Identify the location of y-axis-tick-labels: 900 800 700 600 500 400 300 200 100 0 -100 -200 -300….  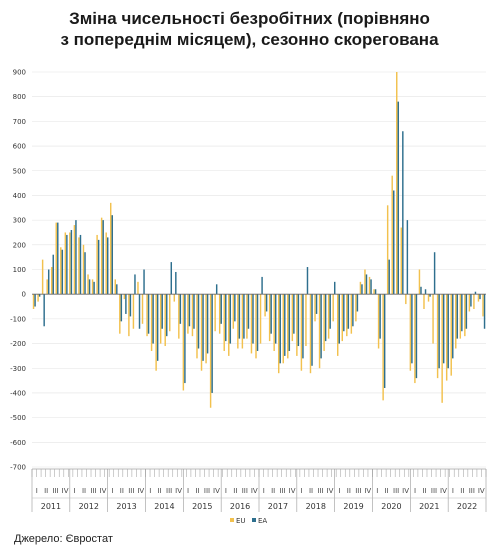
(18, 270).